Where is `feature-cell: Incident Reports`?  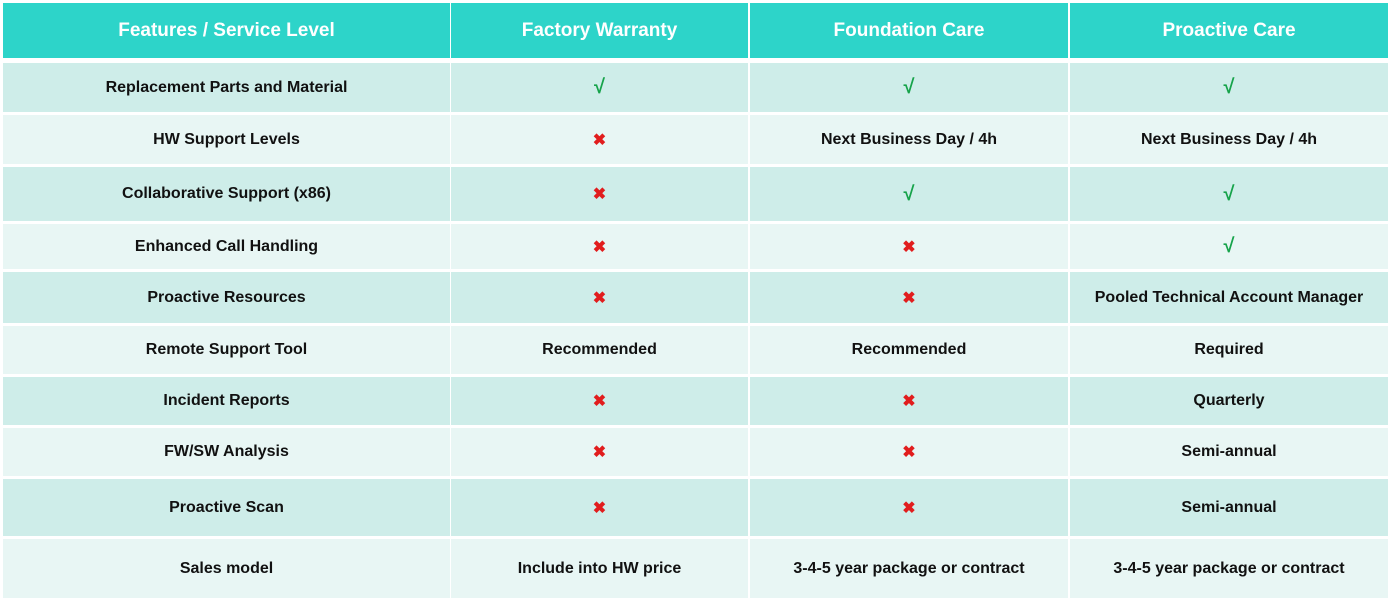
feature-cell: Incident Reports is located at coordinates (226, 401).